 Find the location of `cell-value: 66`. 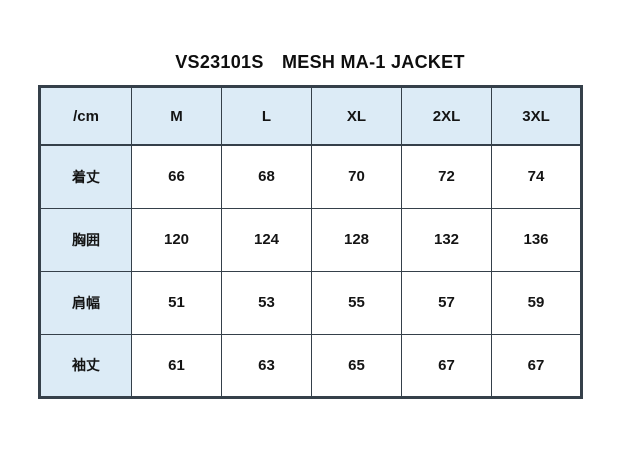

cell-value: 66 is located at coordinates (176, 176).